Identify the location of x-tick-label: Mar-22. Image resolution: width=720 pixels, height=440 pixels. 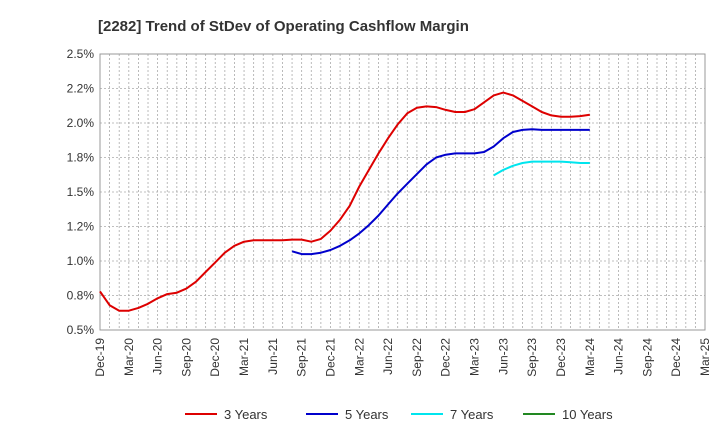
(359, 357).